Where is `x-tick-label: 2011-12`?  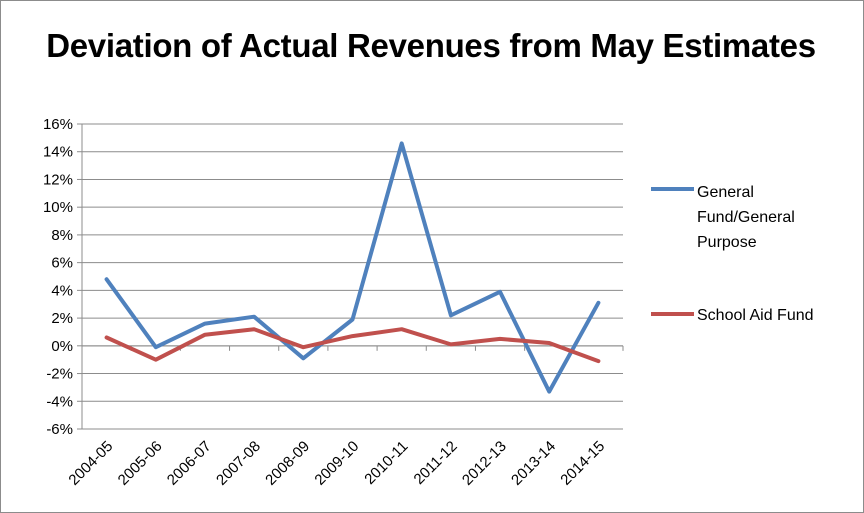
x-tick-label: 2011-12 is located at coordinates (436, 463).